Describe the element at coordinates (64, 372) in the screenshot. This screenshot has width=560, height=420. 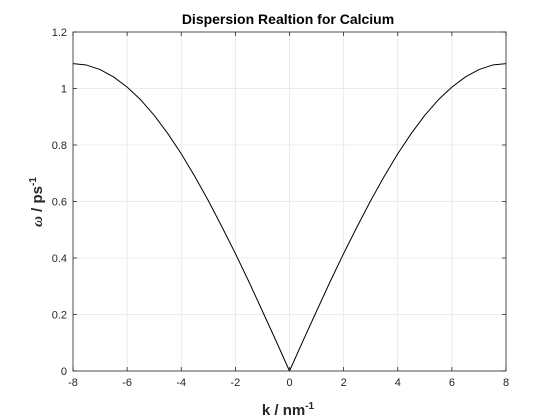
I see `y-tick-label: 0` at that location.